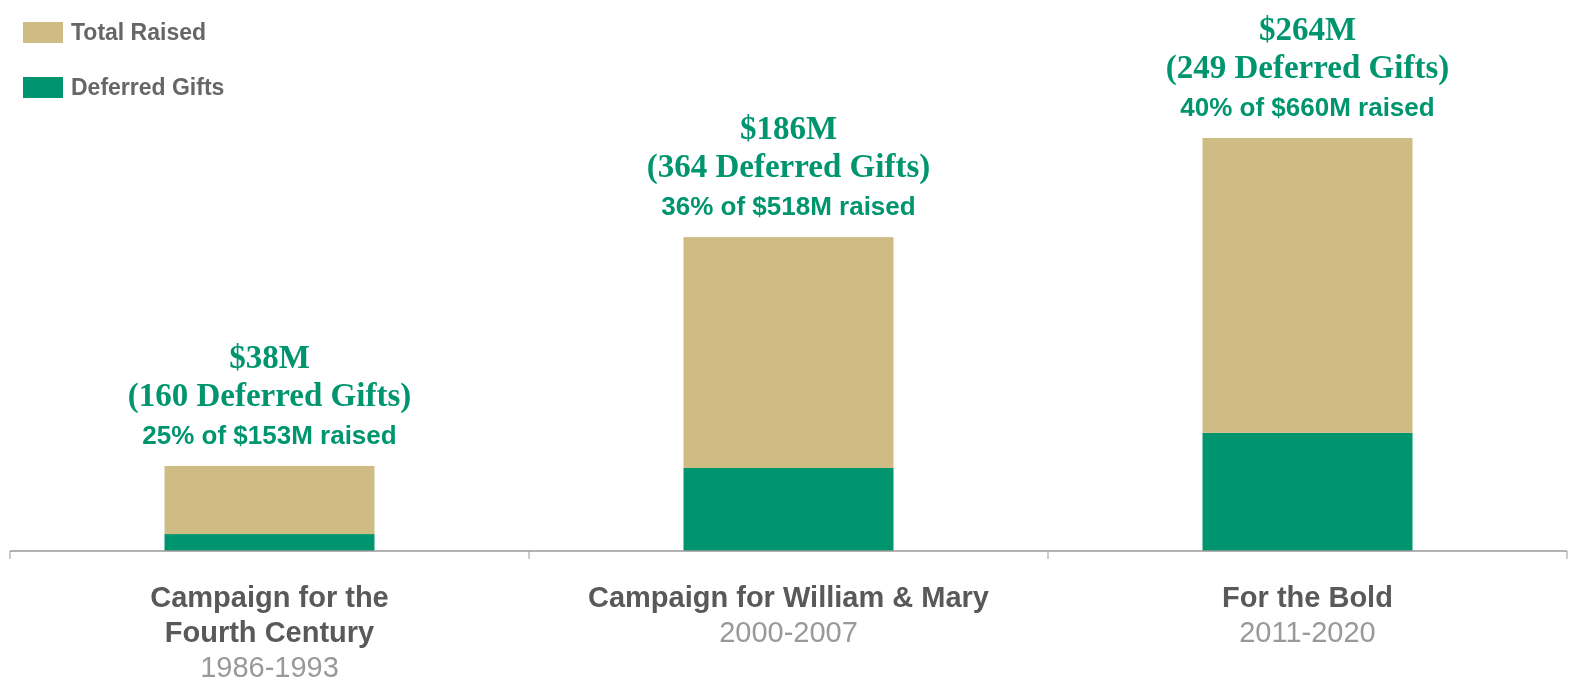 The image size is (1577, 688). Describe the element at coordinates (269, 394) in the screenshot. I see `annotation: $38M (160 Deferred Gifts) 25% of $153M raised` at that location.